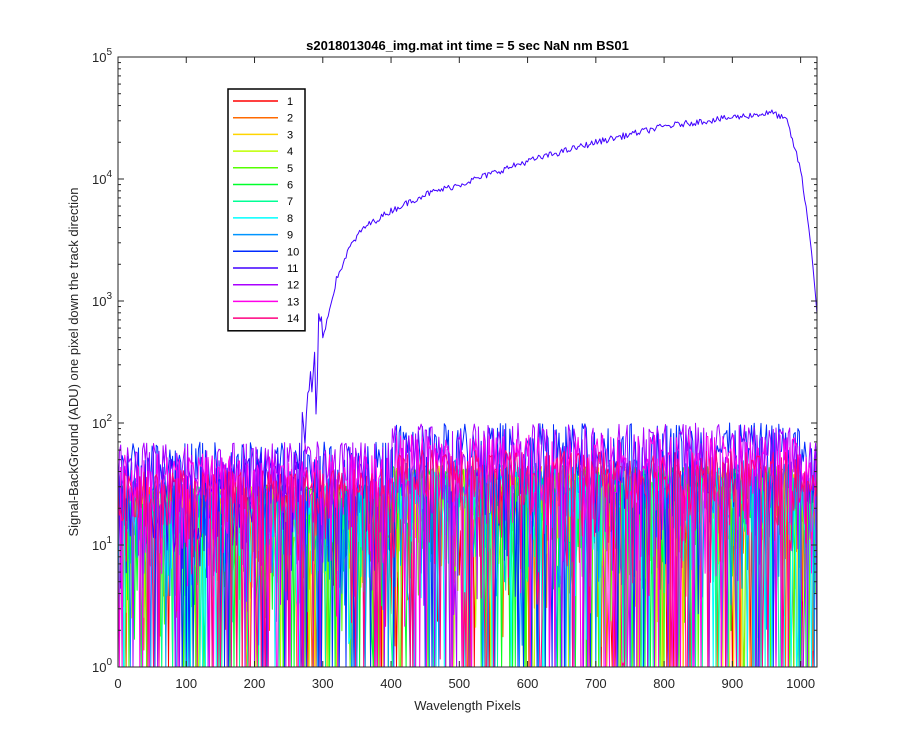 The width and height of the screenshot is (900, 755). What do you see at coordinates (664, 683) in the screenshot?
I see `x-tick-label: 800` at bounding box center [664, 683].